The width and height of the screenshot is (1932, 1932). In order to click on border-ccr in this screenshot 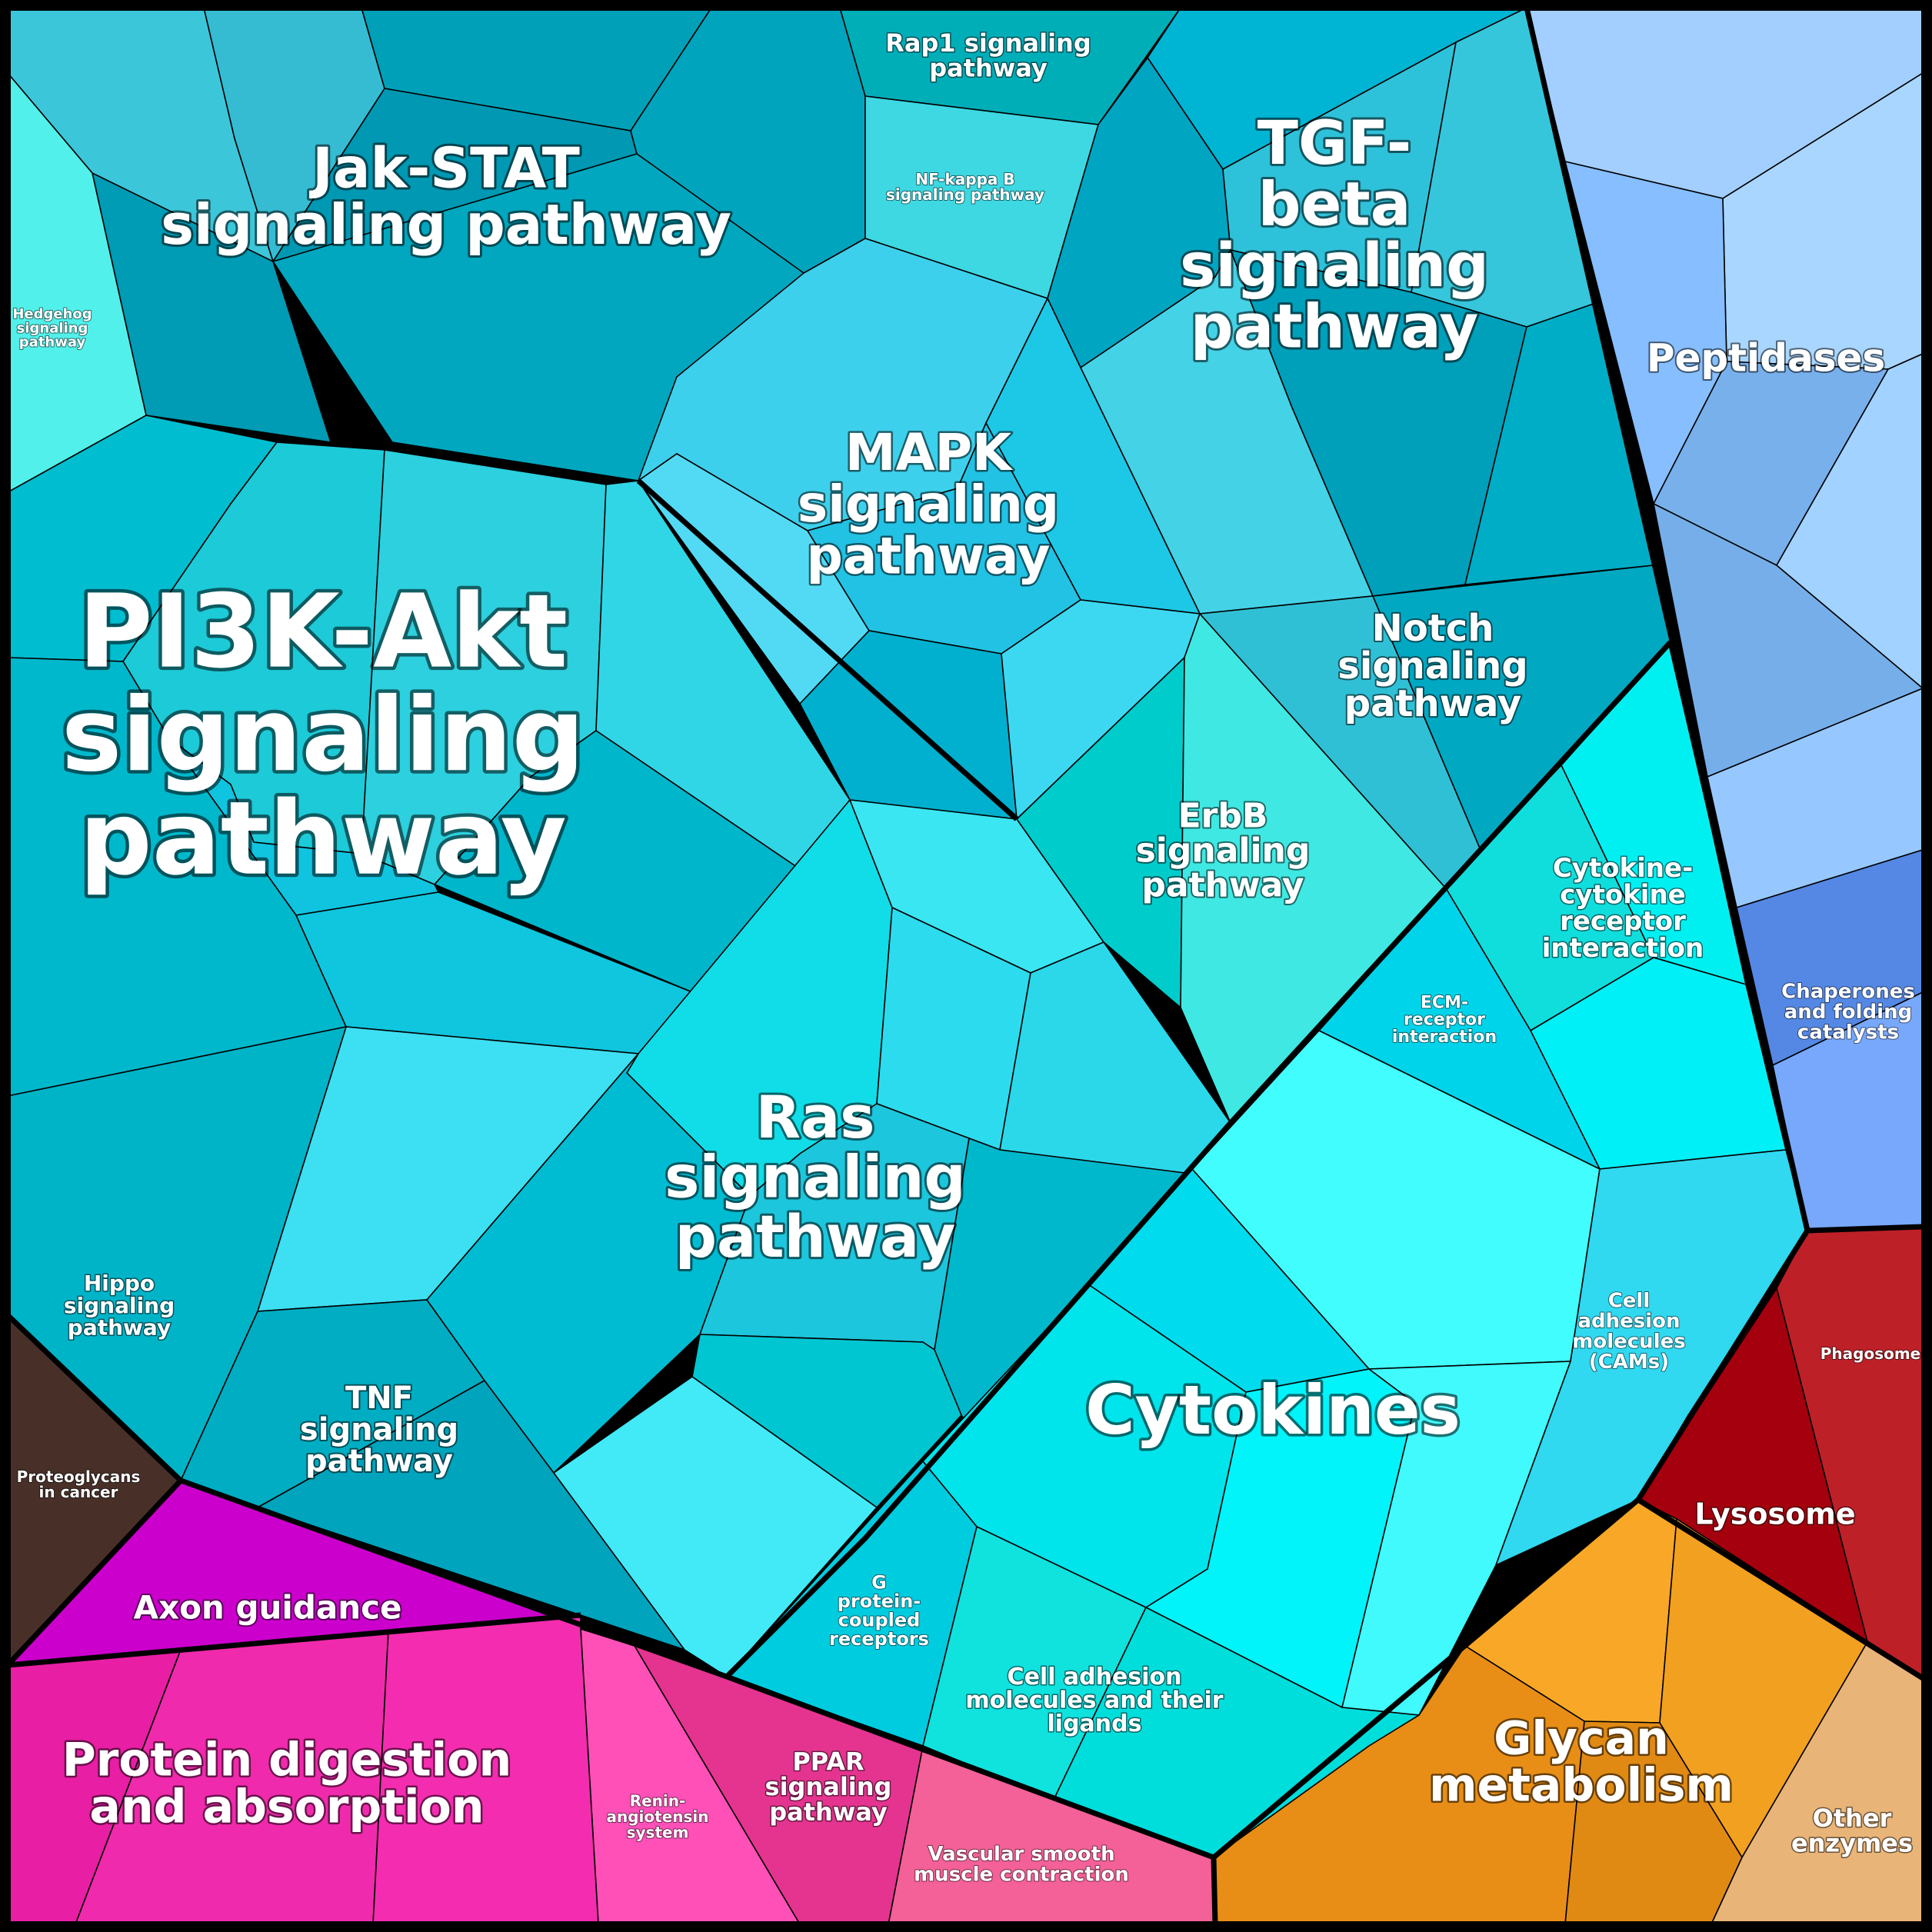, I will do `click(1738, 936)`.